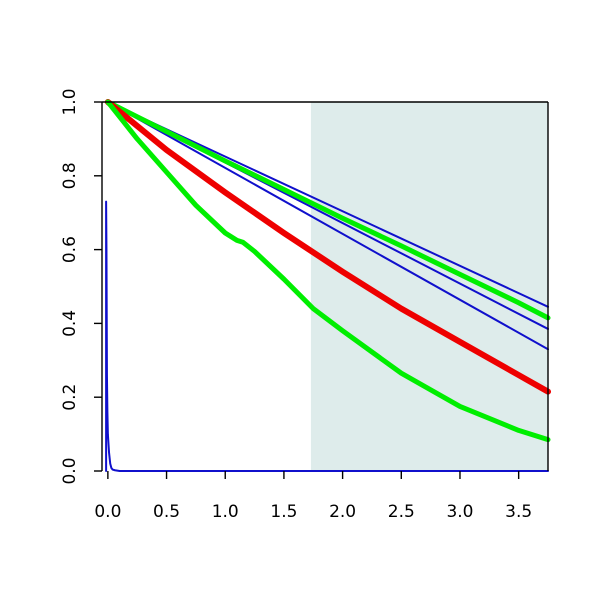 This screenshot has height=600, width=600. What do you see at coordinates (283, 512) in the screenshot?
I see `x-tick-label: 1.5` at bounding box center [283, 512].